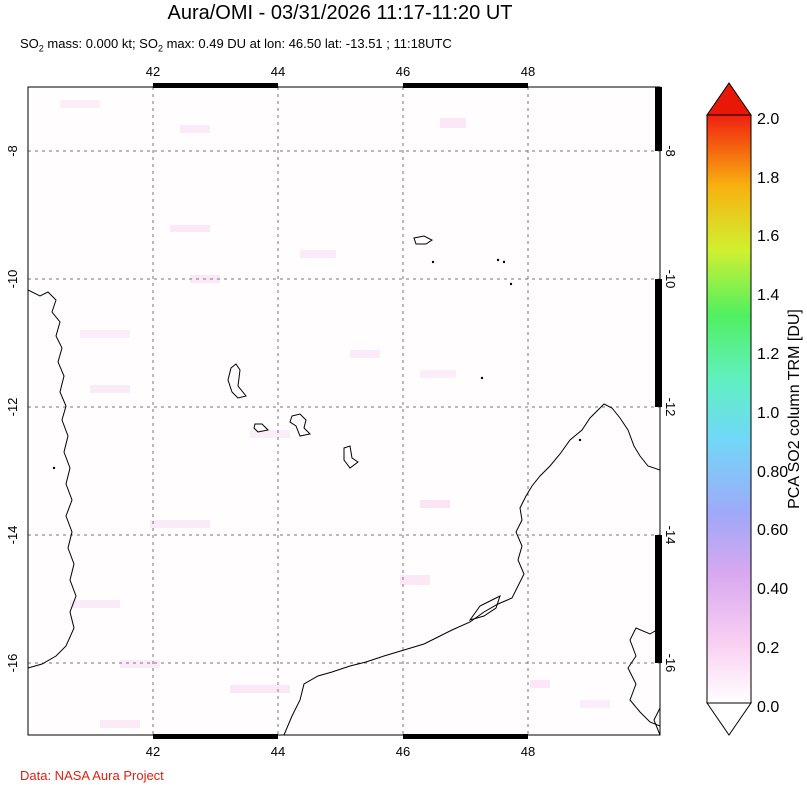 The height and width of the screenshot is (800, 807). I want to click on lat-tick-right: -8, so click(670, 151).